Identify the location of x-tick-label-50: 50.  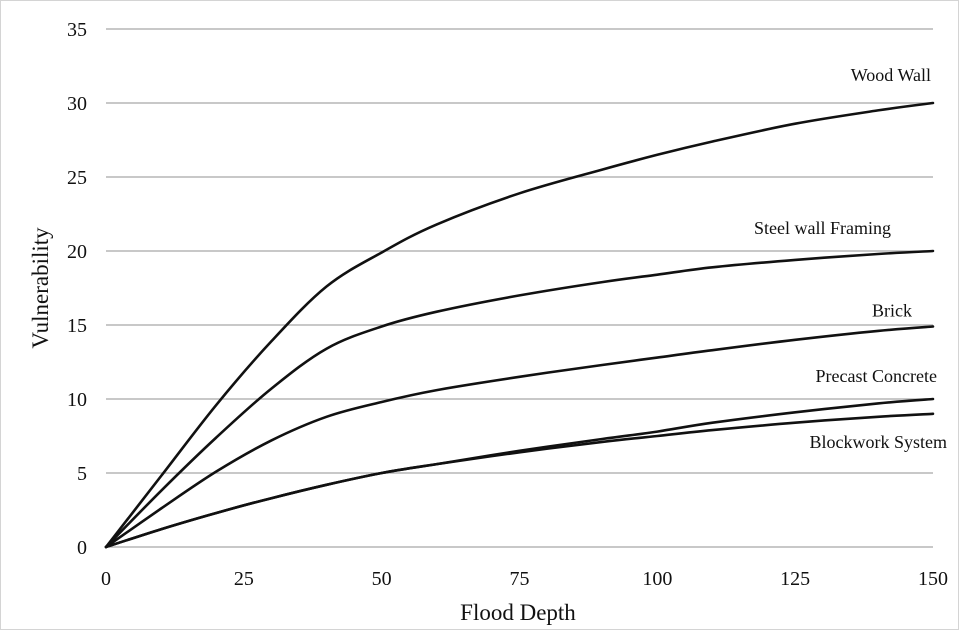
(382, 579).